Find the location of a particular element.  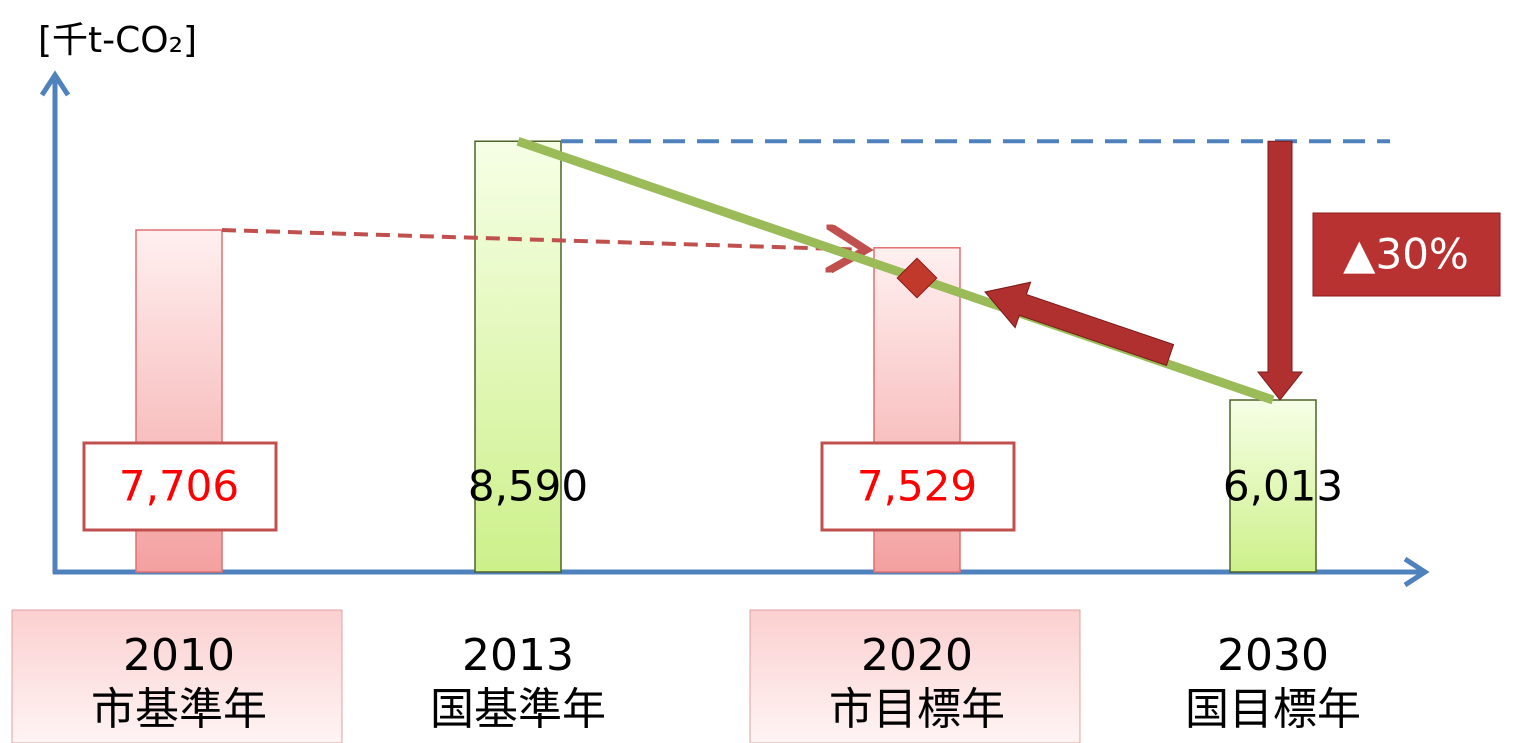

x-tick-label: 2010 is located at coordinates (179, 655).